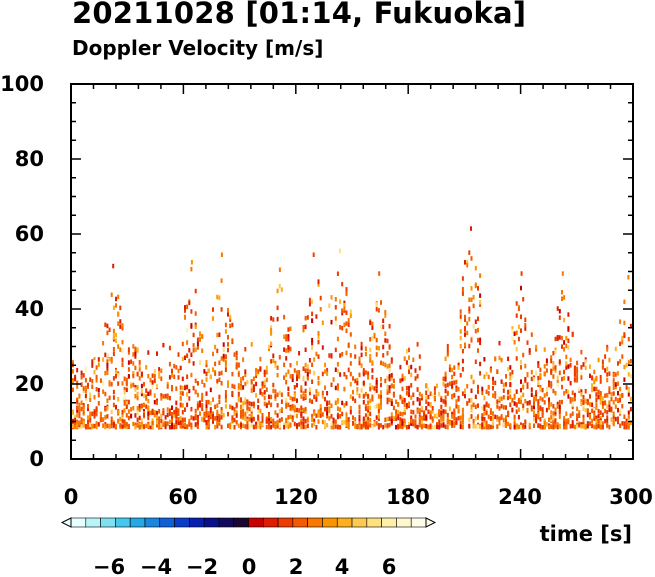 The height and width of the screenshot is (577, 655). What do you see at coordinates (137, 522) in the screenshot?
I see `colorbar-swatch` at bounding box center [137, 522].